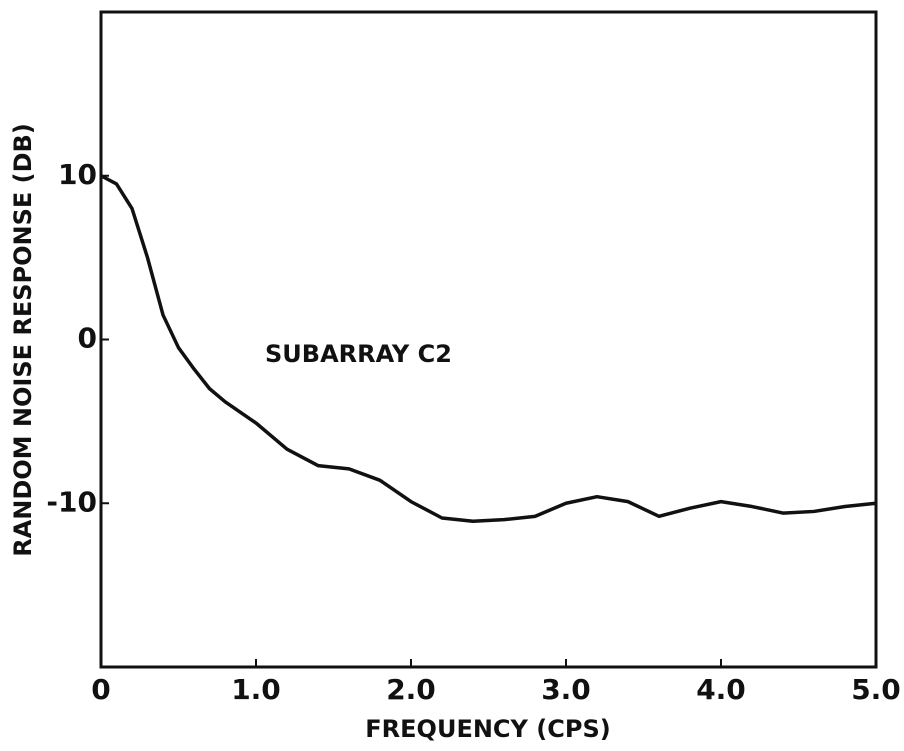  What do you see at coordinates (87, 338) in the screenshot?
I see `y-tick-label: 0` at bounding box center [87, 338].